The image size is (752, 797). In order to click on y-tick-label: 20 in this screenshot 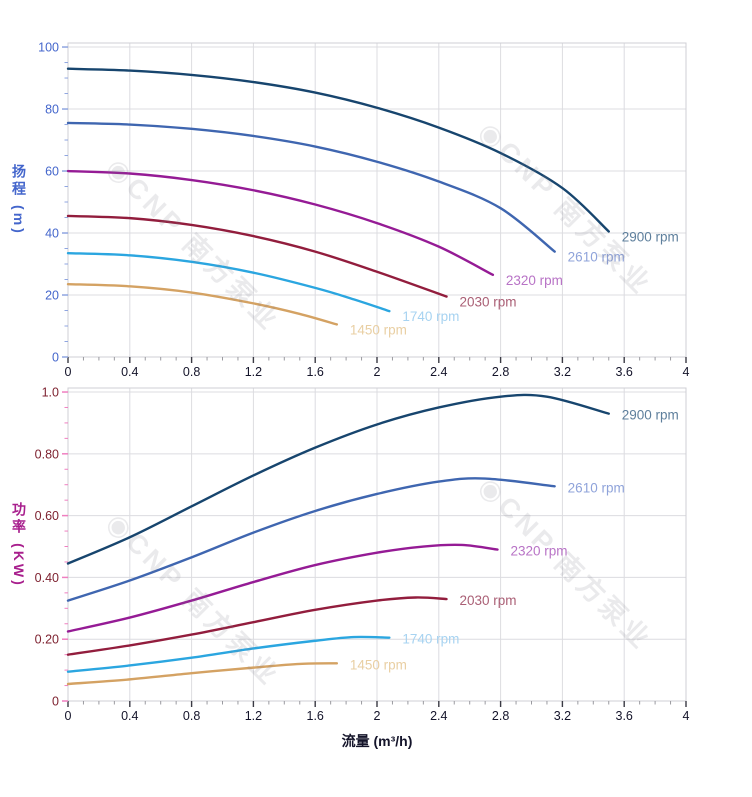, I will do `click(52, 296)`.